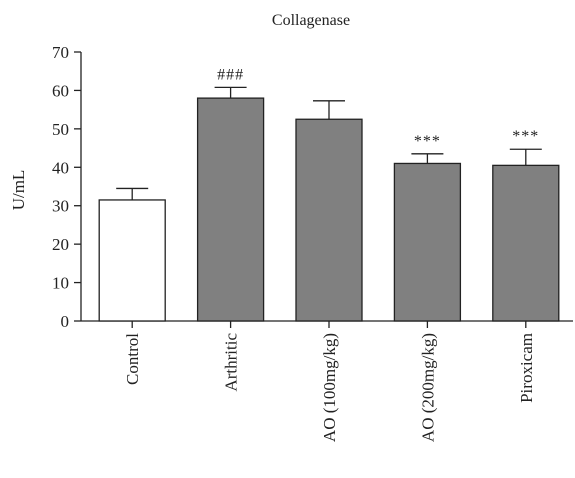 This screenshot has height=478, width=575. What do you see at coordinates (60, 129) in the screenshot?
I see `y-tick-label: 50` at bounding box center [60, 129].